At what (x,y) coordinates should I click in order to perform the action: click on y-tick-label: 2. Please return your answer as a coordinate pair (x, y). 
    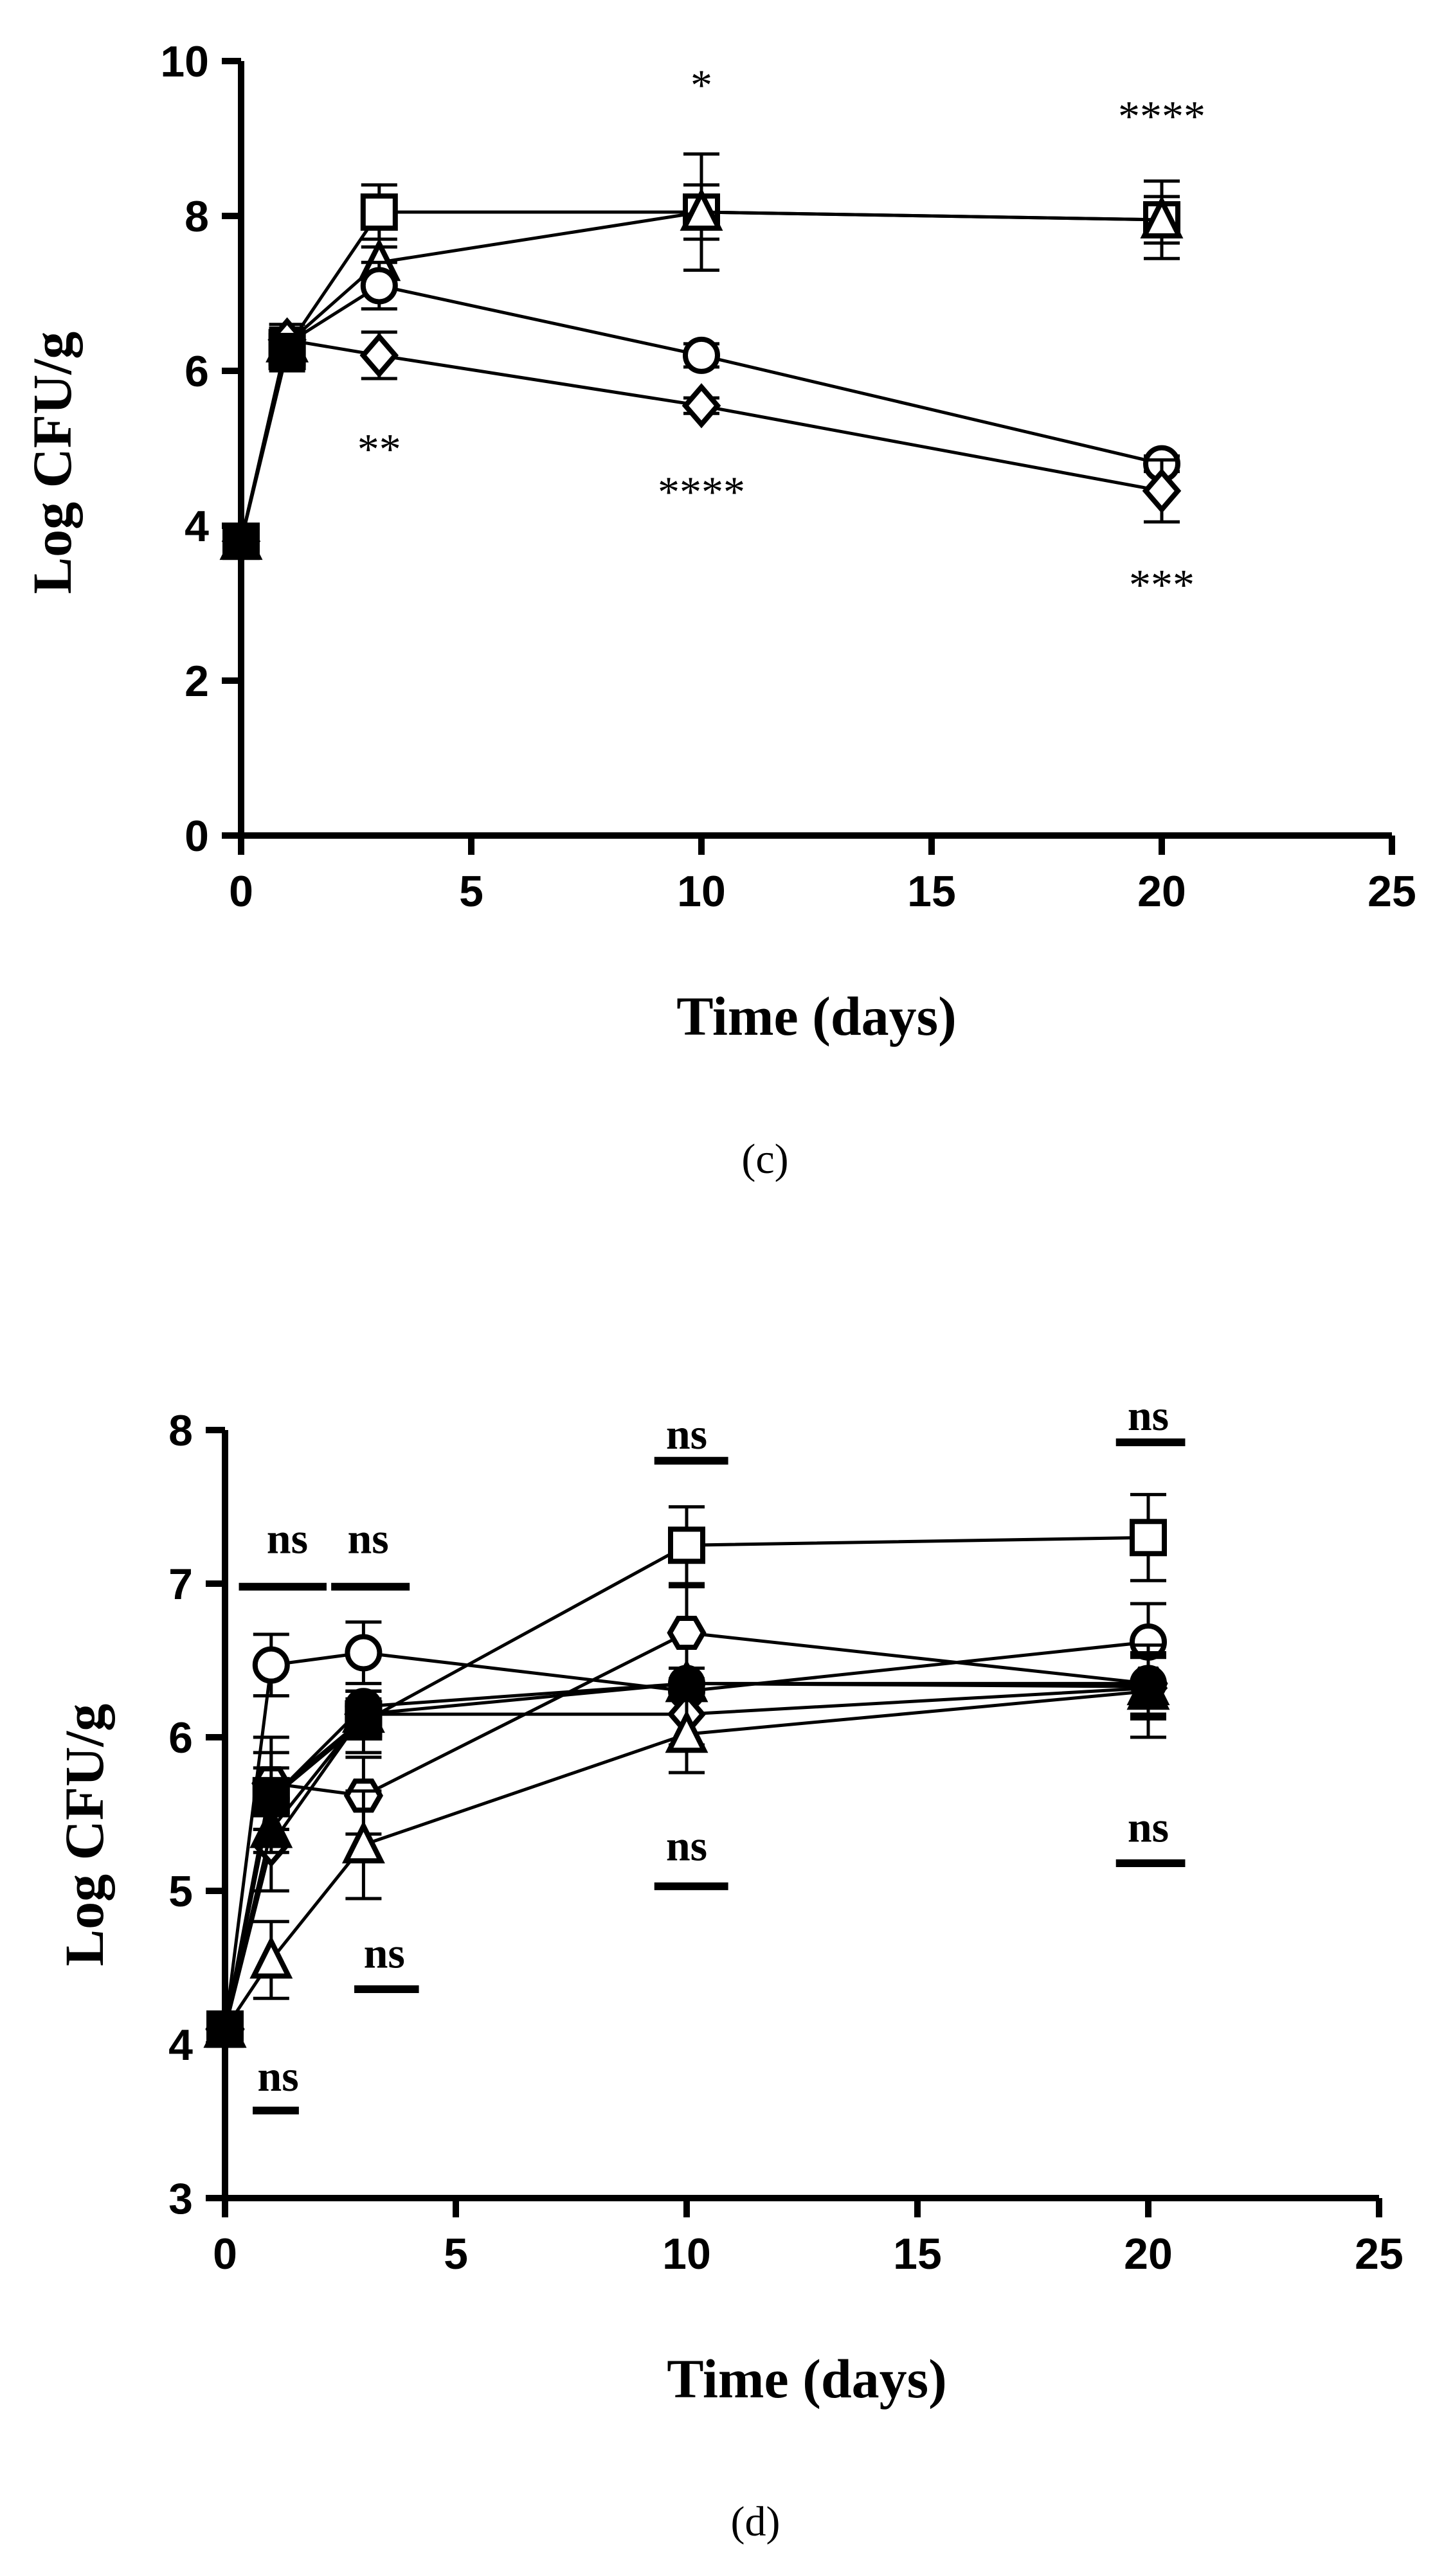
    Looking at the image, I should click on (197, 681).